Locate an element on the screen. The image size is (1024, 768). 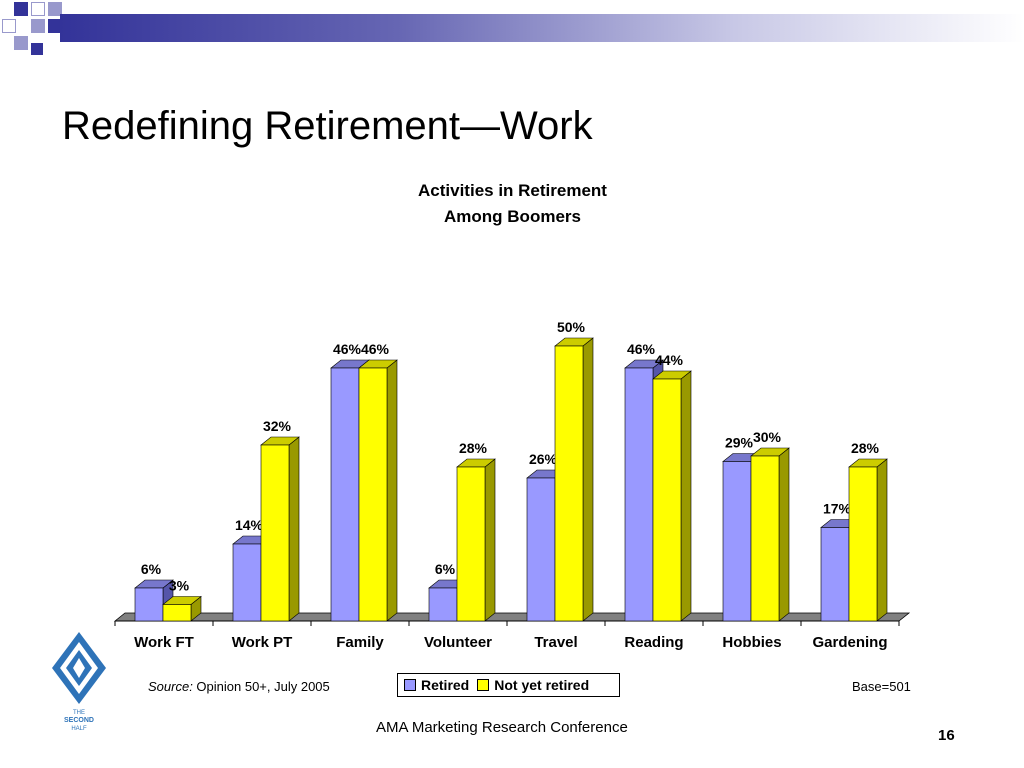
slide-title: Redefining Retirement—Work is located at coordinates (327, 126).